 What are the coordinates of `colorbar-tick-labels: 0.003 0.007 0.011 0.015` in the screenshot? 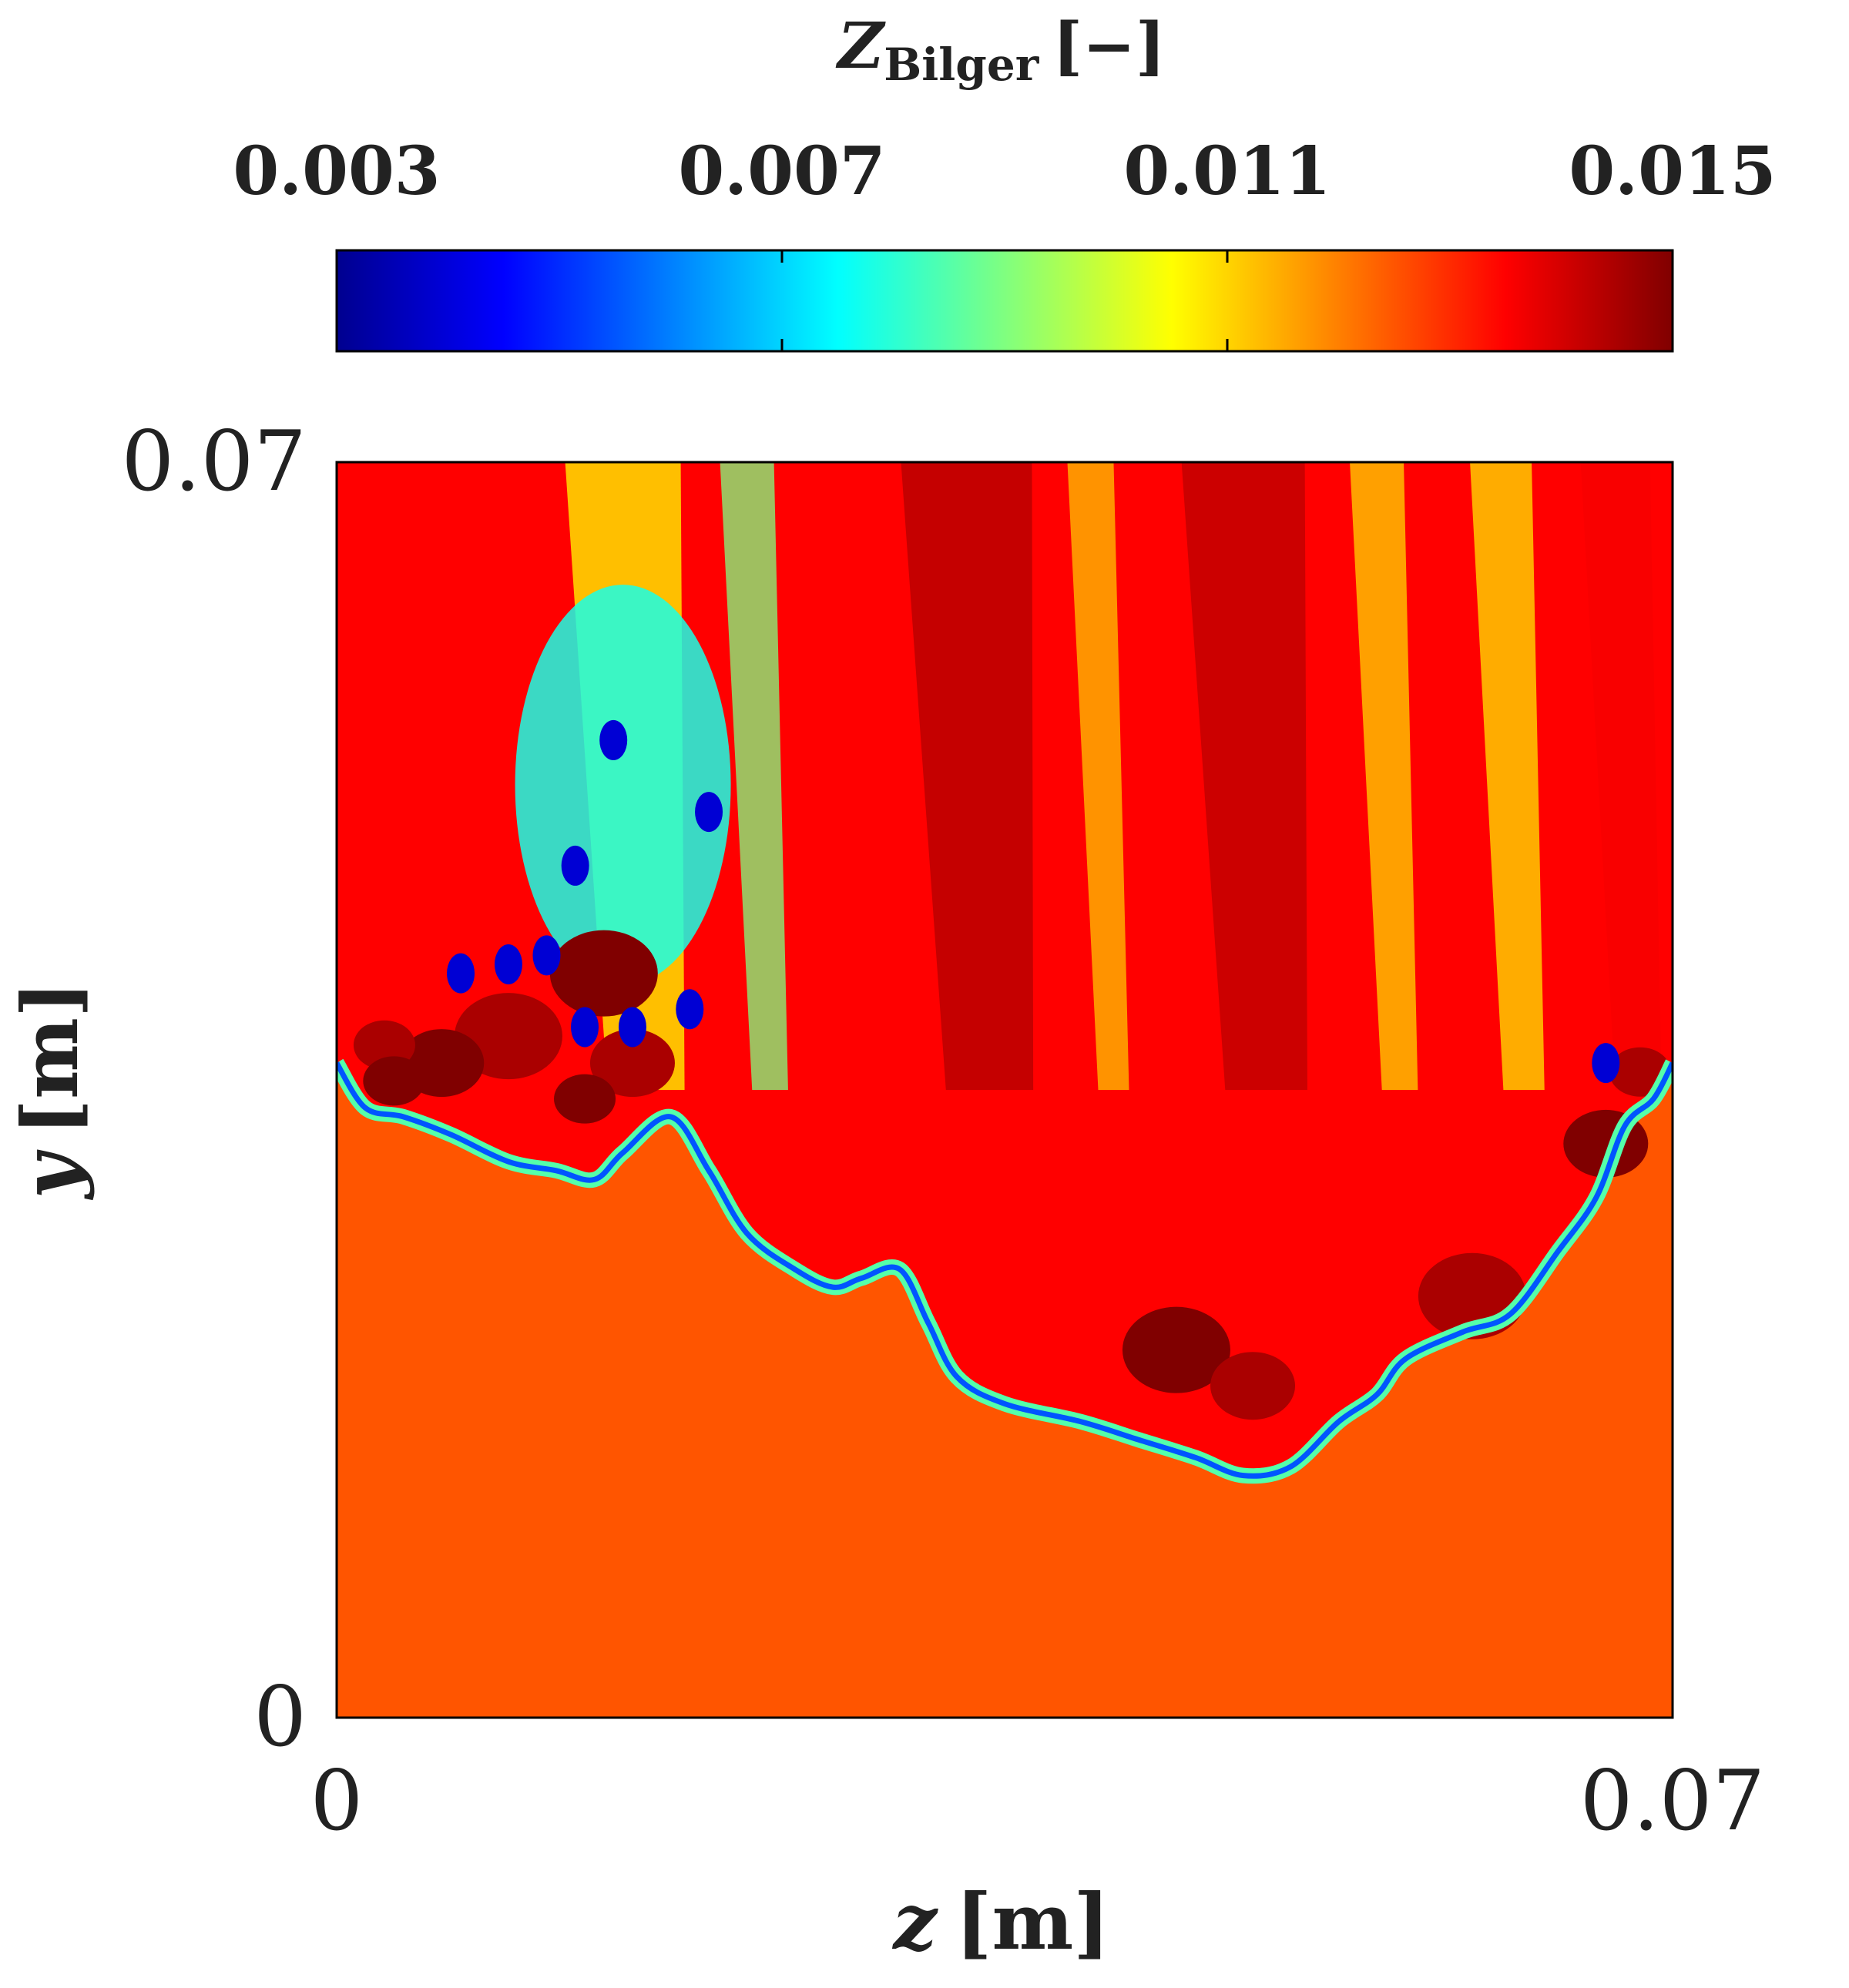 It's located at (1004, 171).